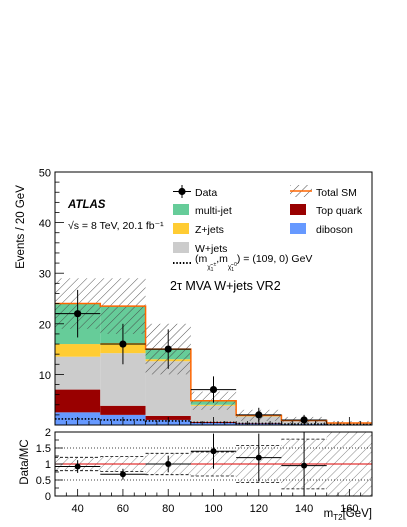  What do you see at coordinates (45, 224) in the screenshot?
I see `y-tick-label: 40` at bounding box center [45, 224].